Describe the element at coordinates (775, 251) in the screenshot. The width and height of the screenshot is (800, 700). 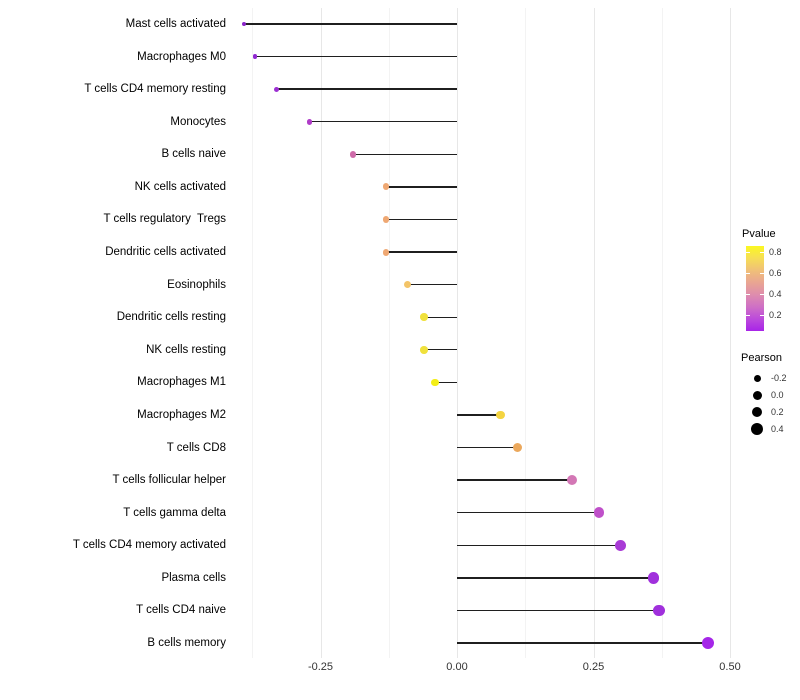
I see `colorbar-tick-label: 0.8` at that location.